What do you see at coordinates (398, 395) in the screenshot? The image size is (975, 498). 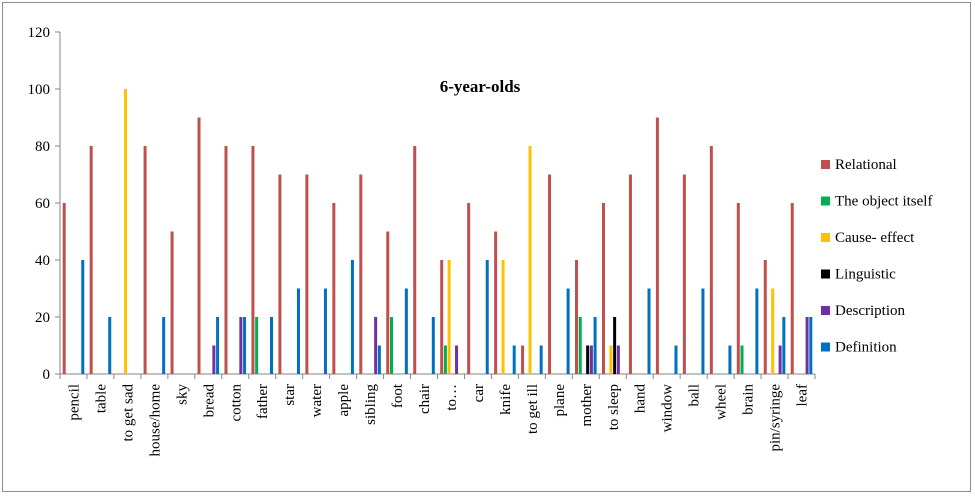 I see `x-category-label: foot` at bounding box center [398, 395].